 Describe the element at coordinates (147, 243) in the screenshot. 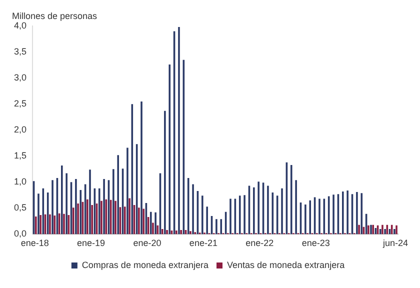

I see `x-tick-label: ene-20` at that location.